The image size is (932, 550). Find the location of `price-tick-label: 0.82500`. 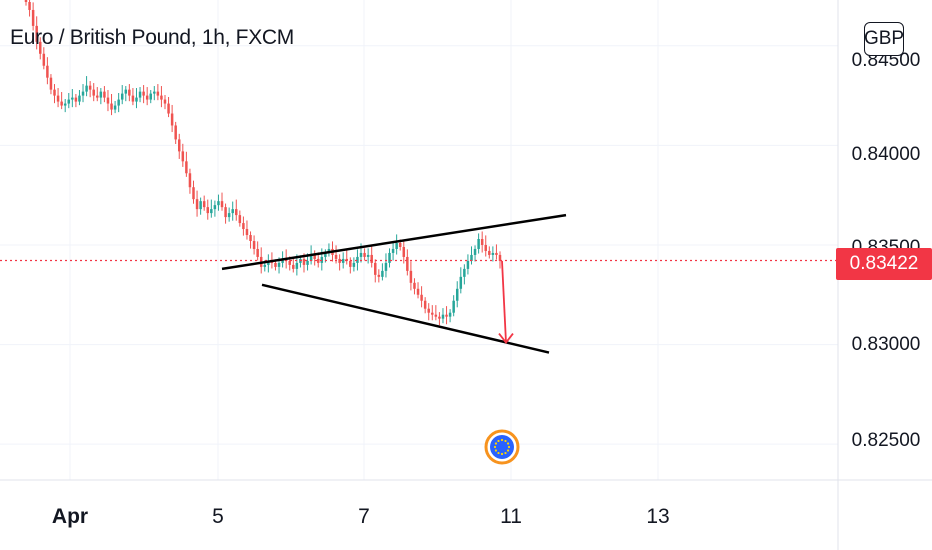

price-tick-label: 0.82500 is located at coordinates (886, 440).